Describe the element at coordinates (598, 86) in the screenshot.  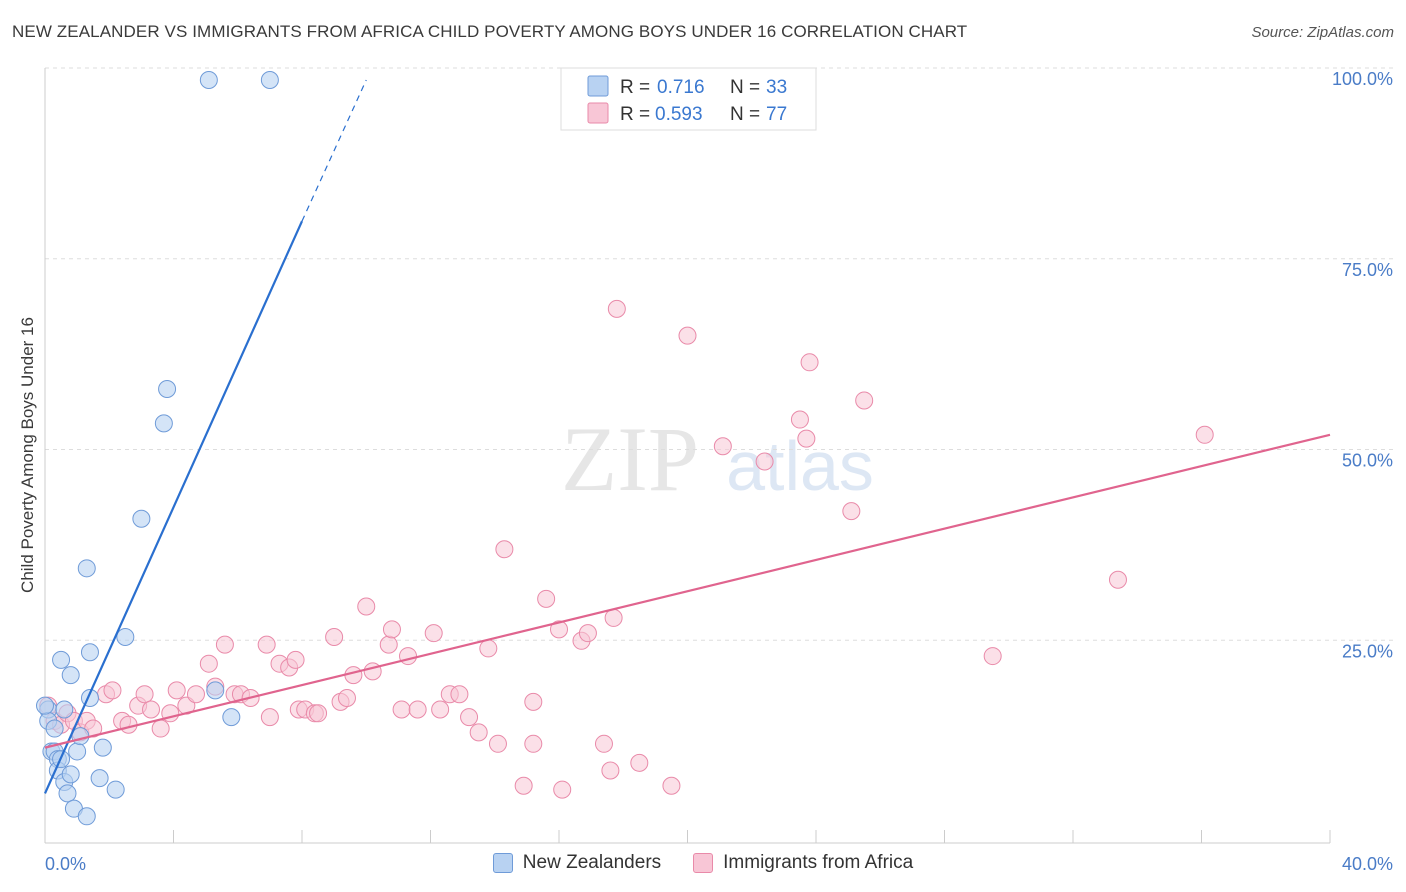
I see `legend-swatch-blue` at that location.